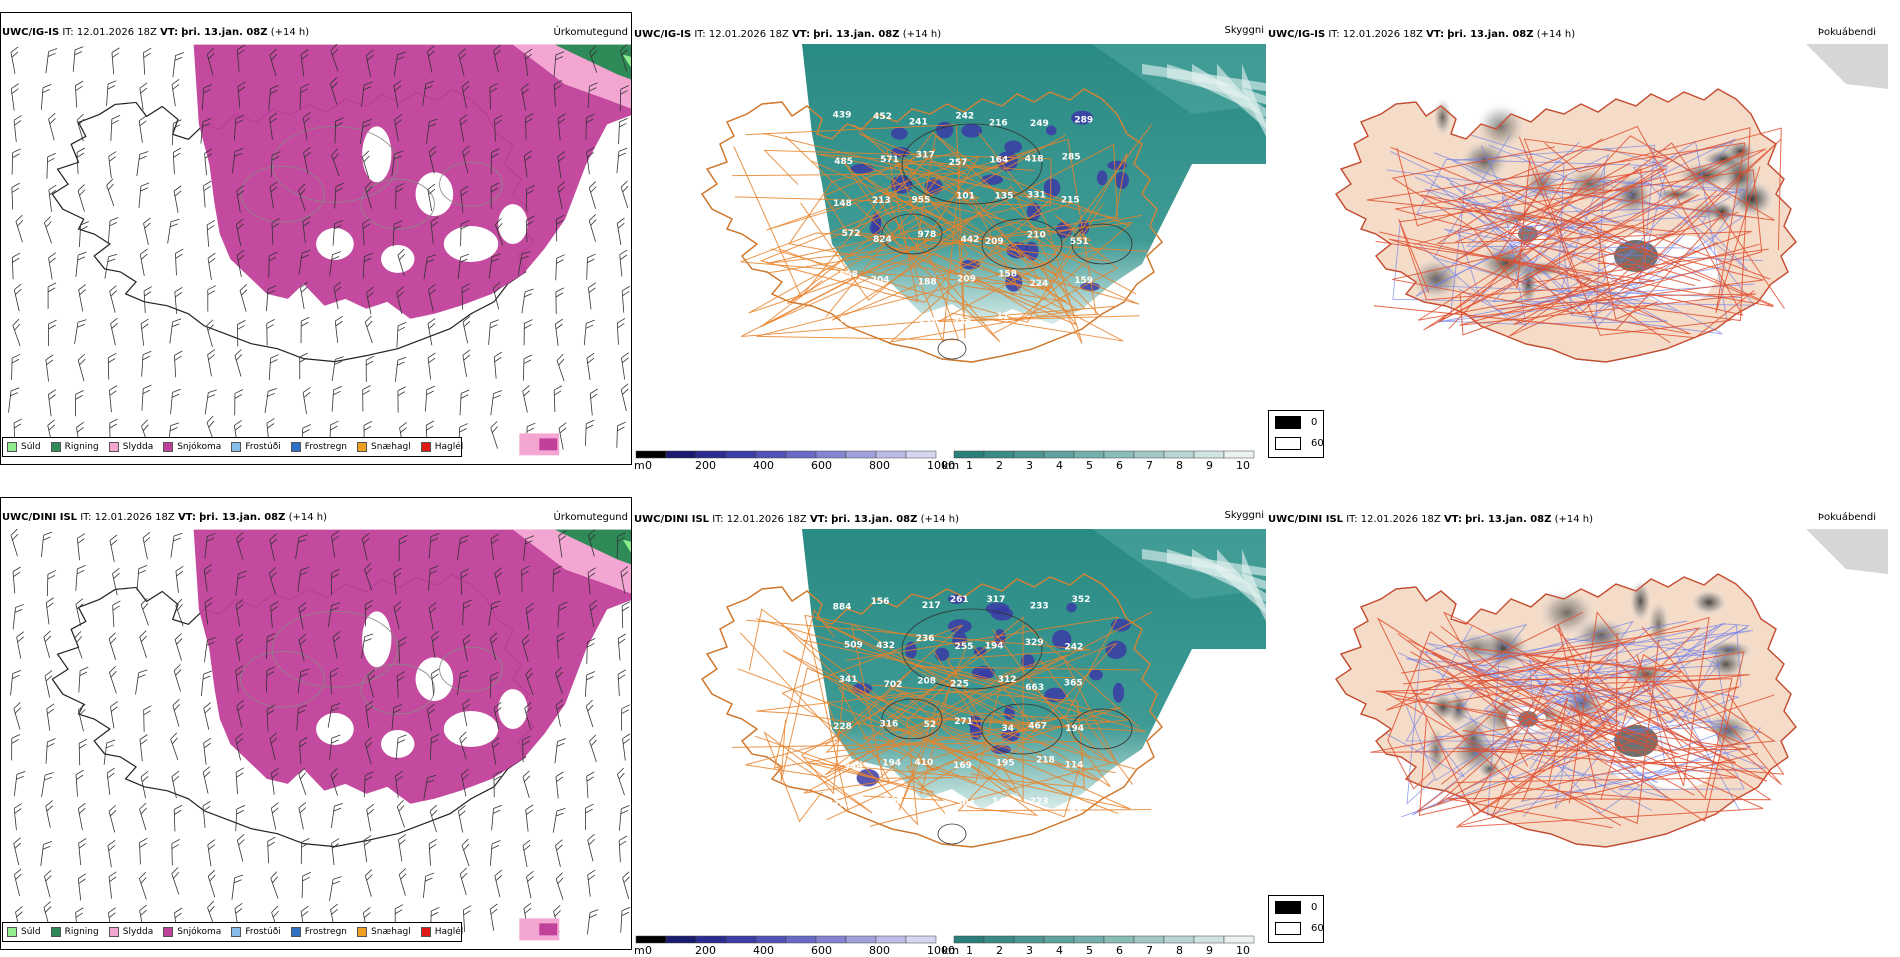 The image size is (1900, 957). I want to click on fog-legend-swatch, so click(1288, 928).